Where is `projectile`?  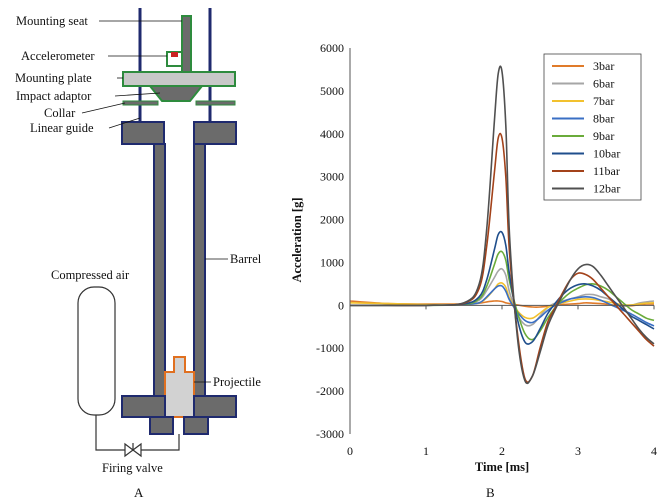 projectile is located at coordinates (179, 387).